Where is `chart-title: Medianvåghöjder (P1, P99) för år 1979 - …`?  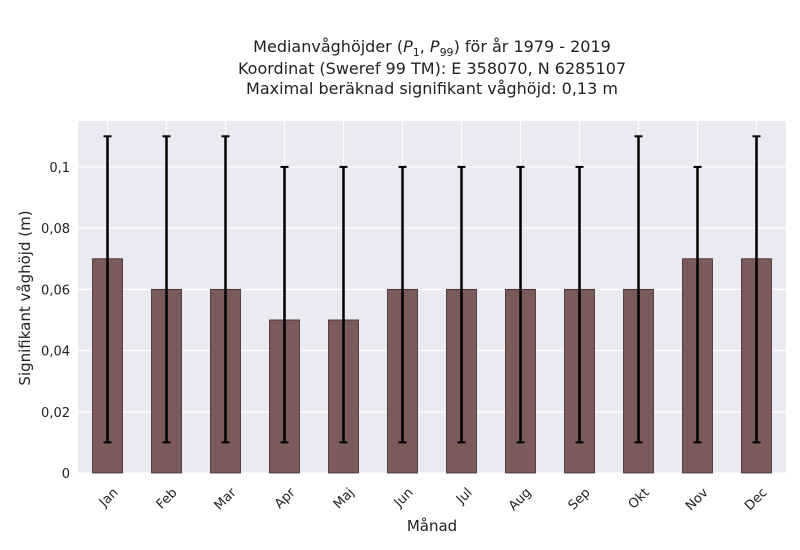
chart-title: Medianvåghöjder (P1, P99) för år 1979 - … is located at coordinates (432, 67).